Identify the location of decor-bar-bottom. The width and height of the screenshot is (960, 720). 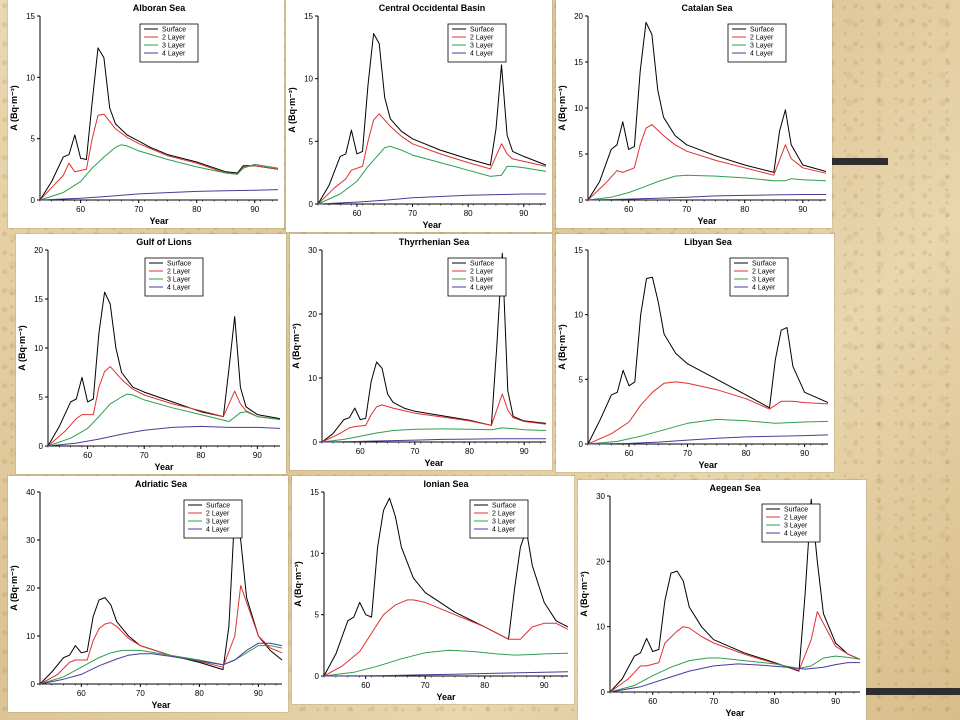
(911, 691).